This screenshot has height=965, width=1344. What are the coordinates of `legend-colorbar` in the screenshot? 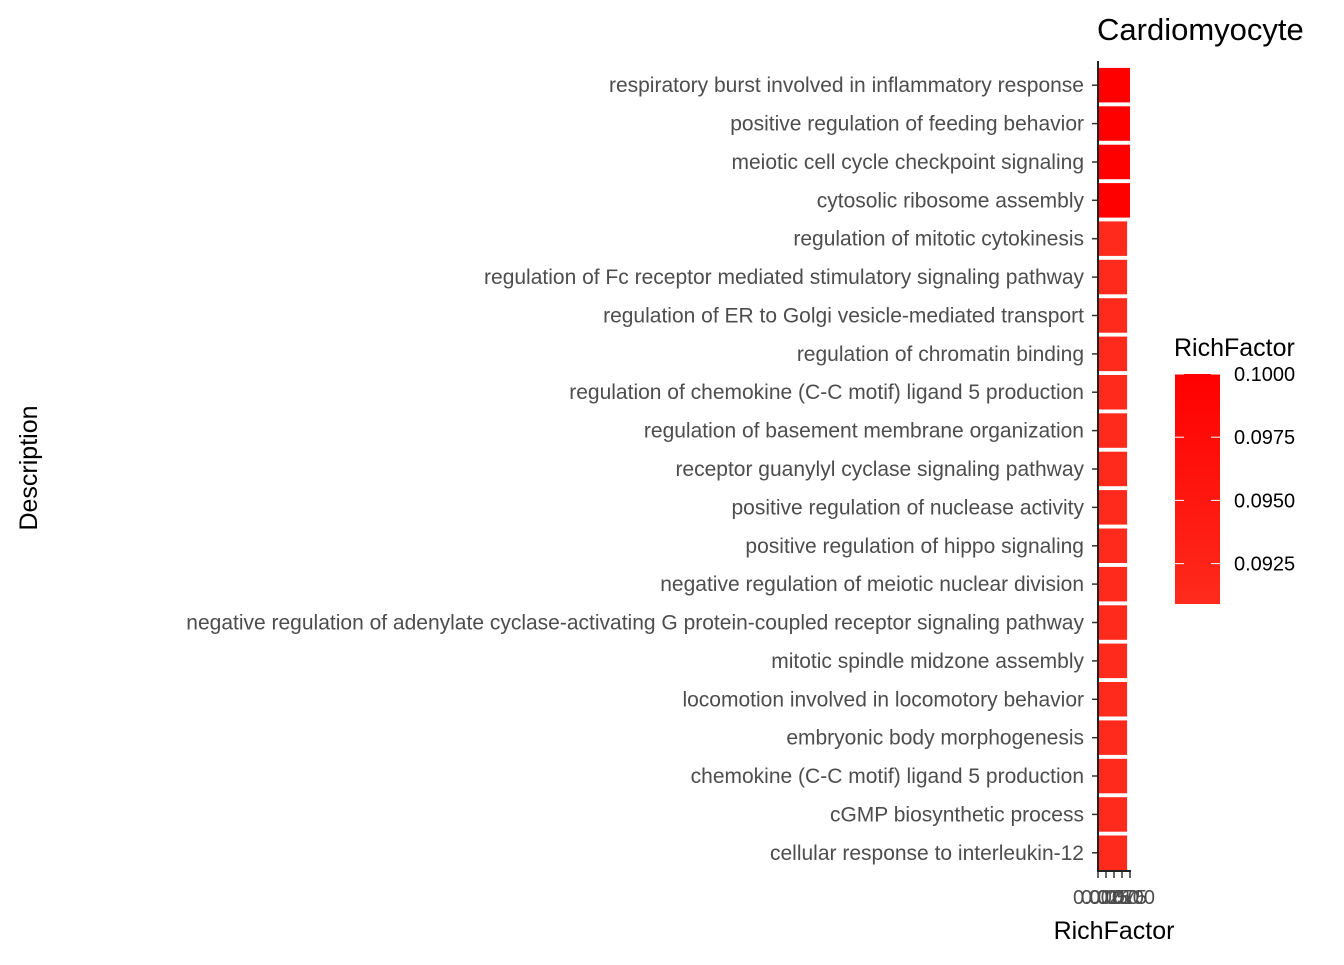 It's located at (1197, 489).